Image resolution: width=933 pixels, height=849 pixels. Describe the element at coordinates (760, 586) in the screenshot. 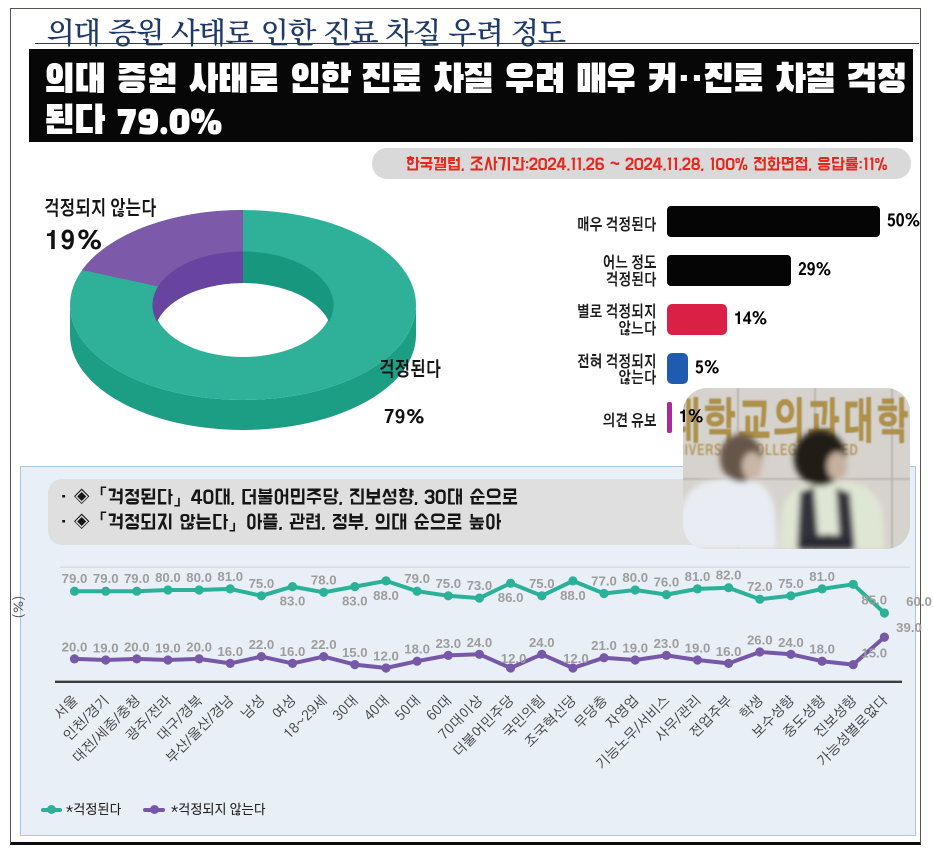

I see `svg-text: 72.0` at that location.